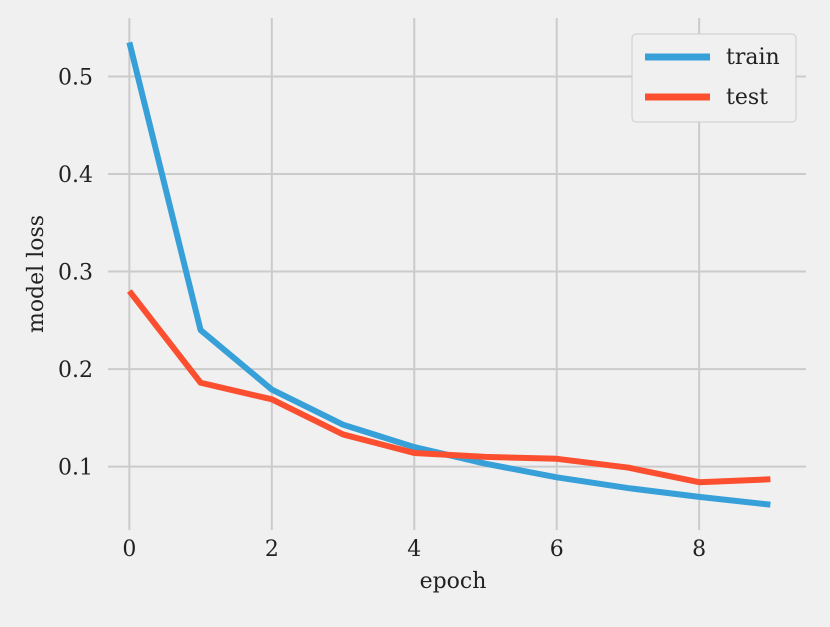  What do you see at coordinates (75, 78) in the screenshot?
I see `y-tick-label: 0.5` at bounding box center [75, 78].